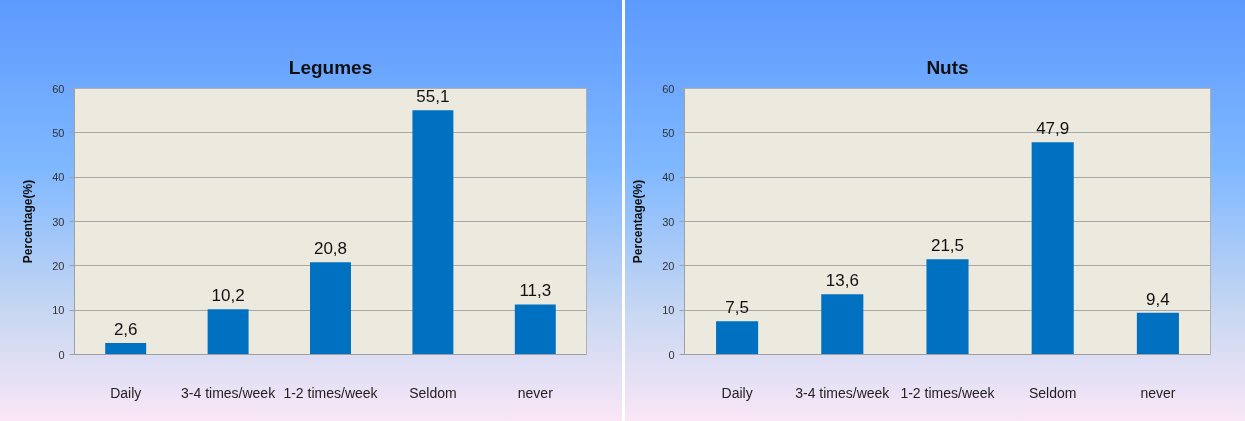 The width and height of the screenshot is (1245, 421). What do you see at coordinates (842, 281) in the screenshot?
I see `data-label: 13,6` at bounding box center [842, 281].